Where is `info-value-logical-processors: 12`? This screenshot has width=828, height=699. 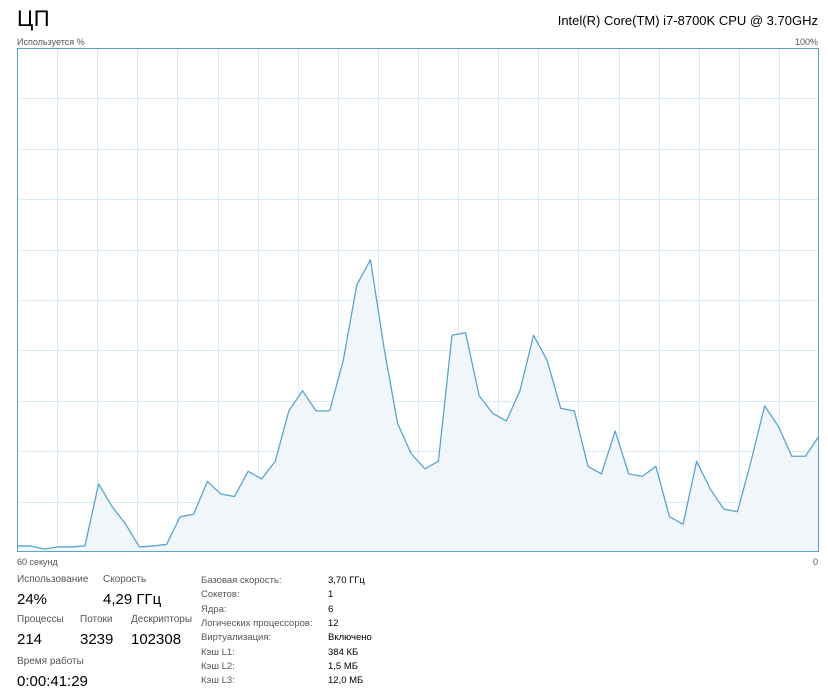 info-value-logical-processors: 12 is located at coordinates (333, 623).